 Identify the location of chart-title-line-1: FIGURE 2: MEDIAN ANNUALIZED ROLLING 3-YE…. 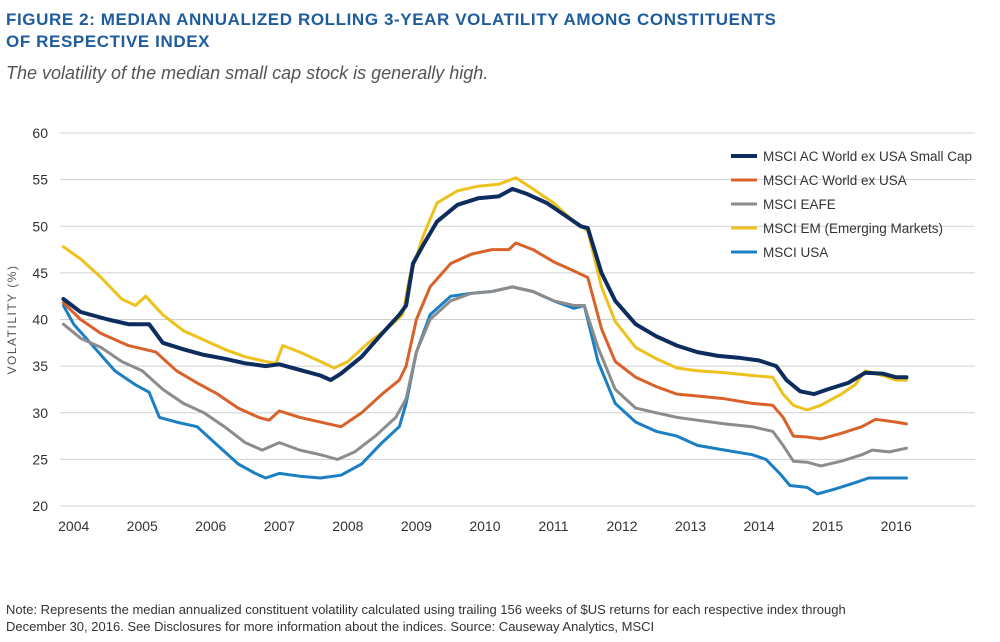
(391, 19).